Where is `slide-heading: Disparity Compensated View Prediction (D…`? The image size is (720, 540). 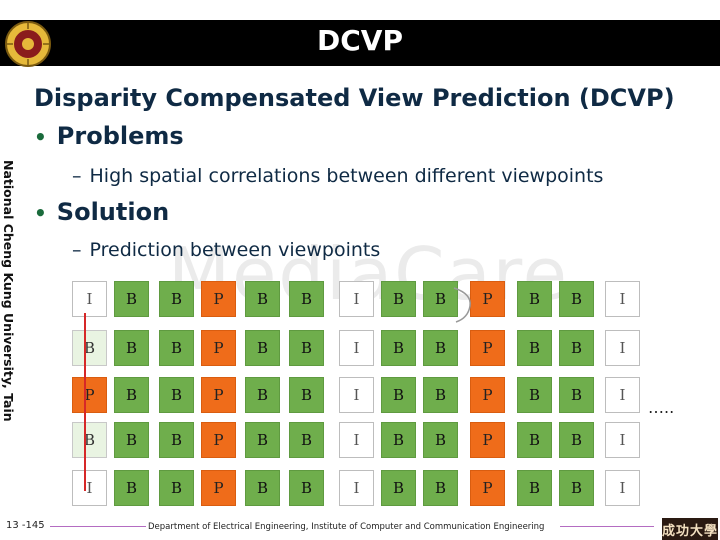 slide-heading: Disparity Compensated View Prediction (D… is located at coordinates (354, 98).